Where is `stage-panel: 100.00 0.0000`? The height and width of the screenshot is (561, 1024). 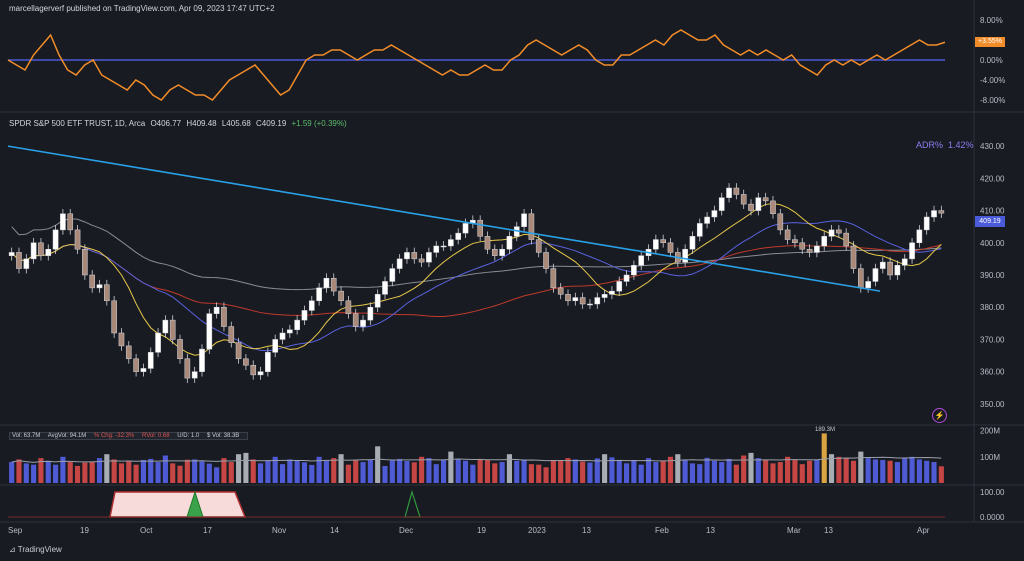
stage-panel: 100.00 0.0000 is located at coordinates (506, 505).